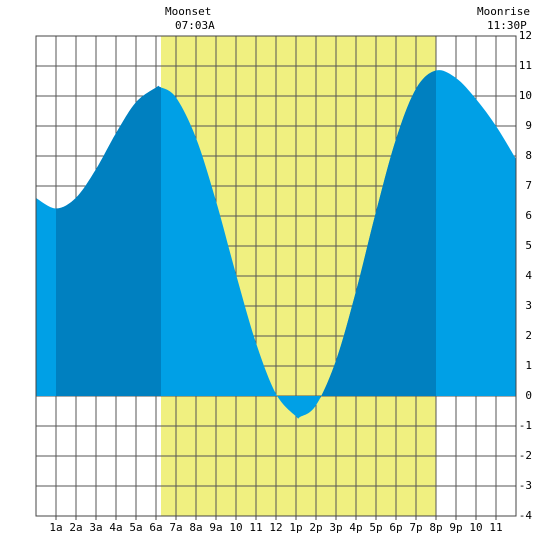 The width and height of the screenshot is (550, 550). I want to click on x-tick-label: 3p, so click(335, 527).